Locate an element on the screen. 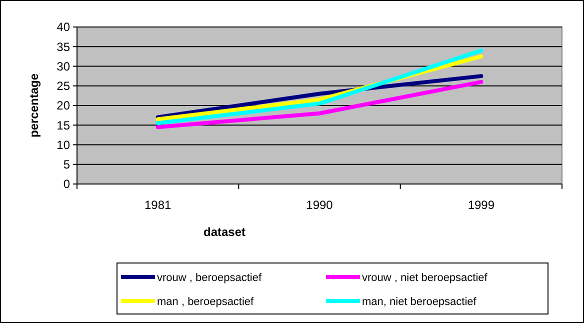 The image size is (585, 324). y-tick-label: 5 is located at coordinates (66, 165).